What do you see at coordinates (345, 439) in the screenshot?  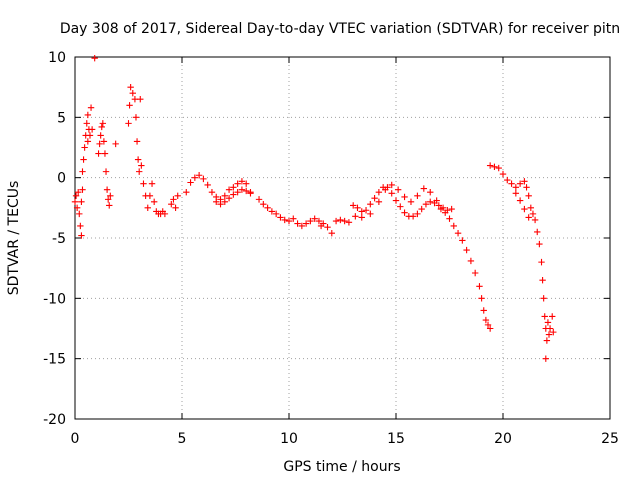 I see `x-tick-labels: 0 5 10 15 20 25` at bounding box center [345, 439].